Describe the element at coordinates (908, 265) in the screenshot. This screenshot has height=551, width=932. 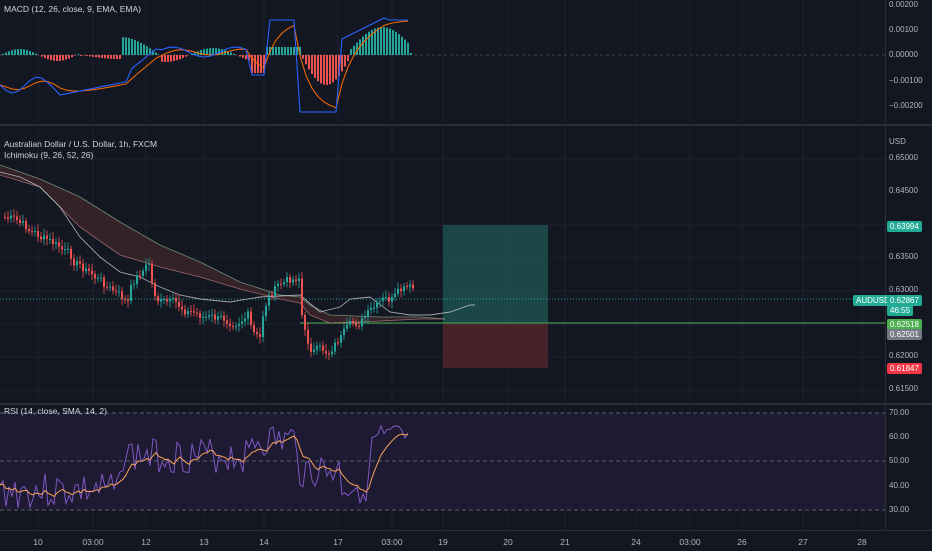
I see `price-scale` at that location.